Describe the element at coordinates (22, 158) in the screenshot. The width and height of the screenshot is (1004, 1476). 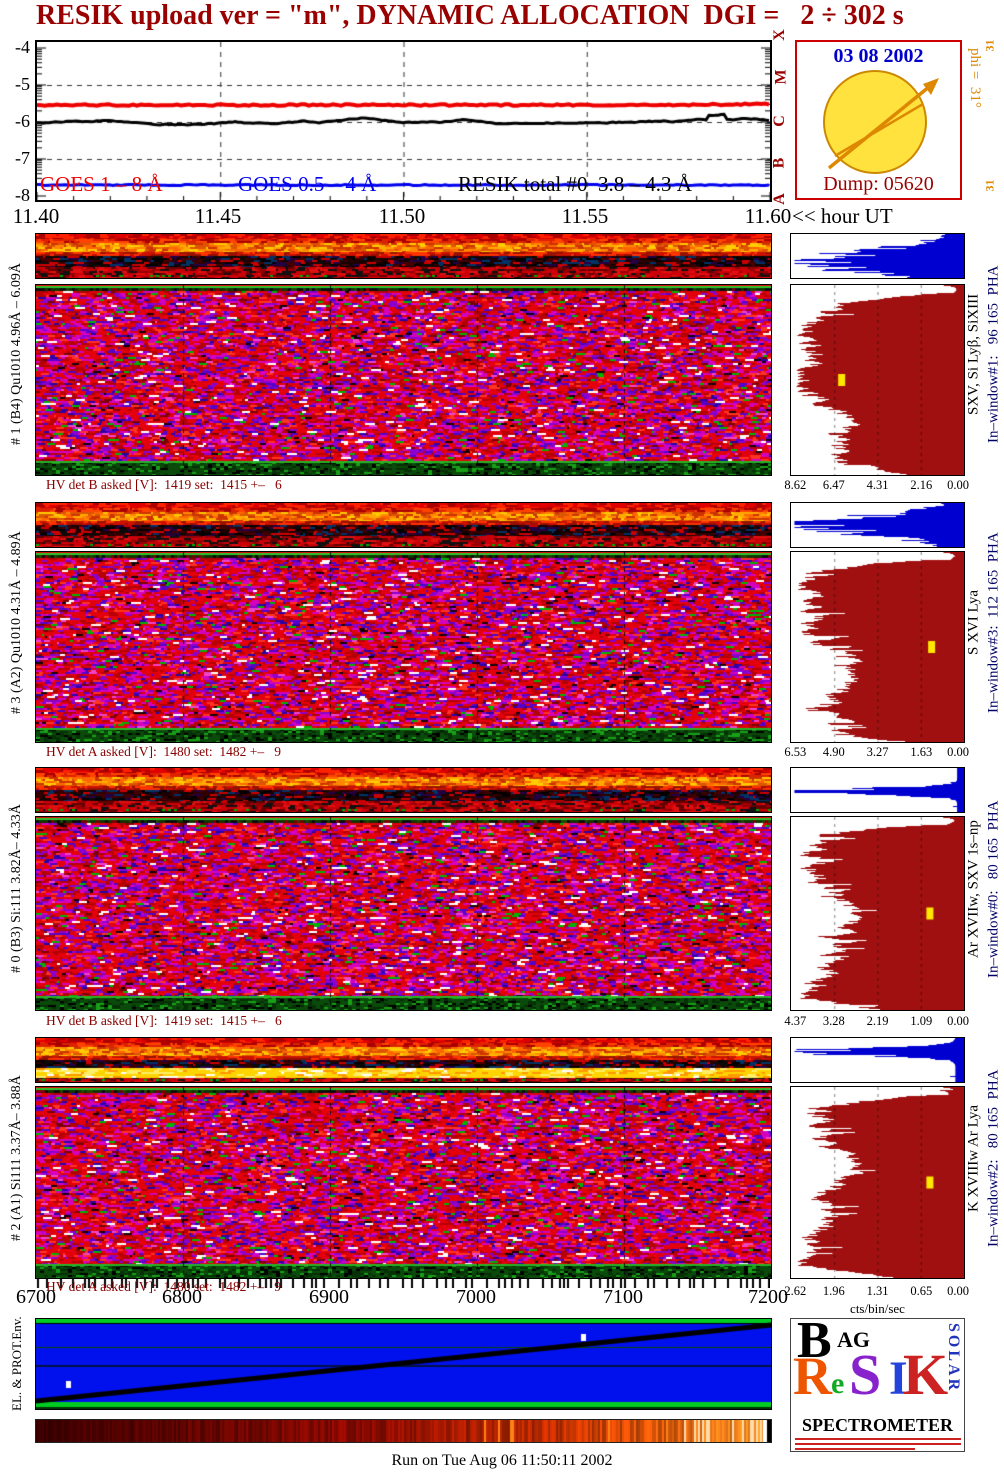
I see `goes-ytick-3: -7` at that location.